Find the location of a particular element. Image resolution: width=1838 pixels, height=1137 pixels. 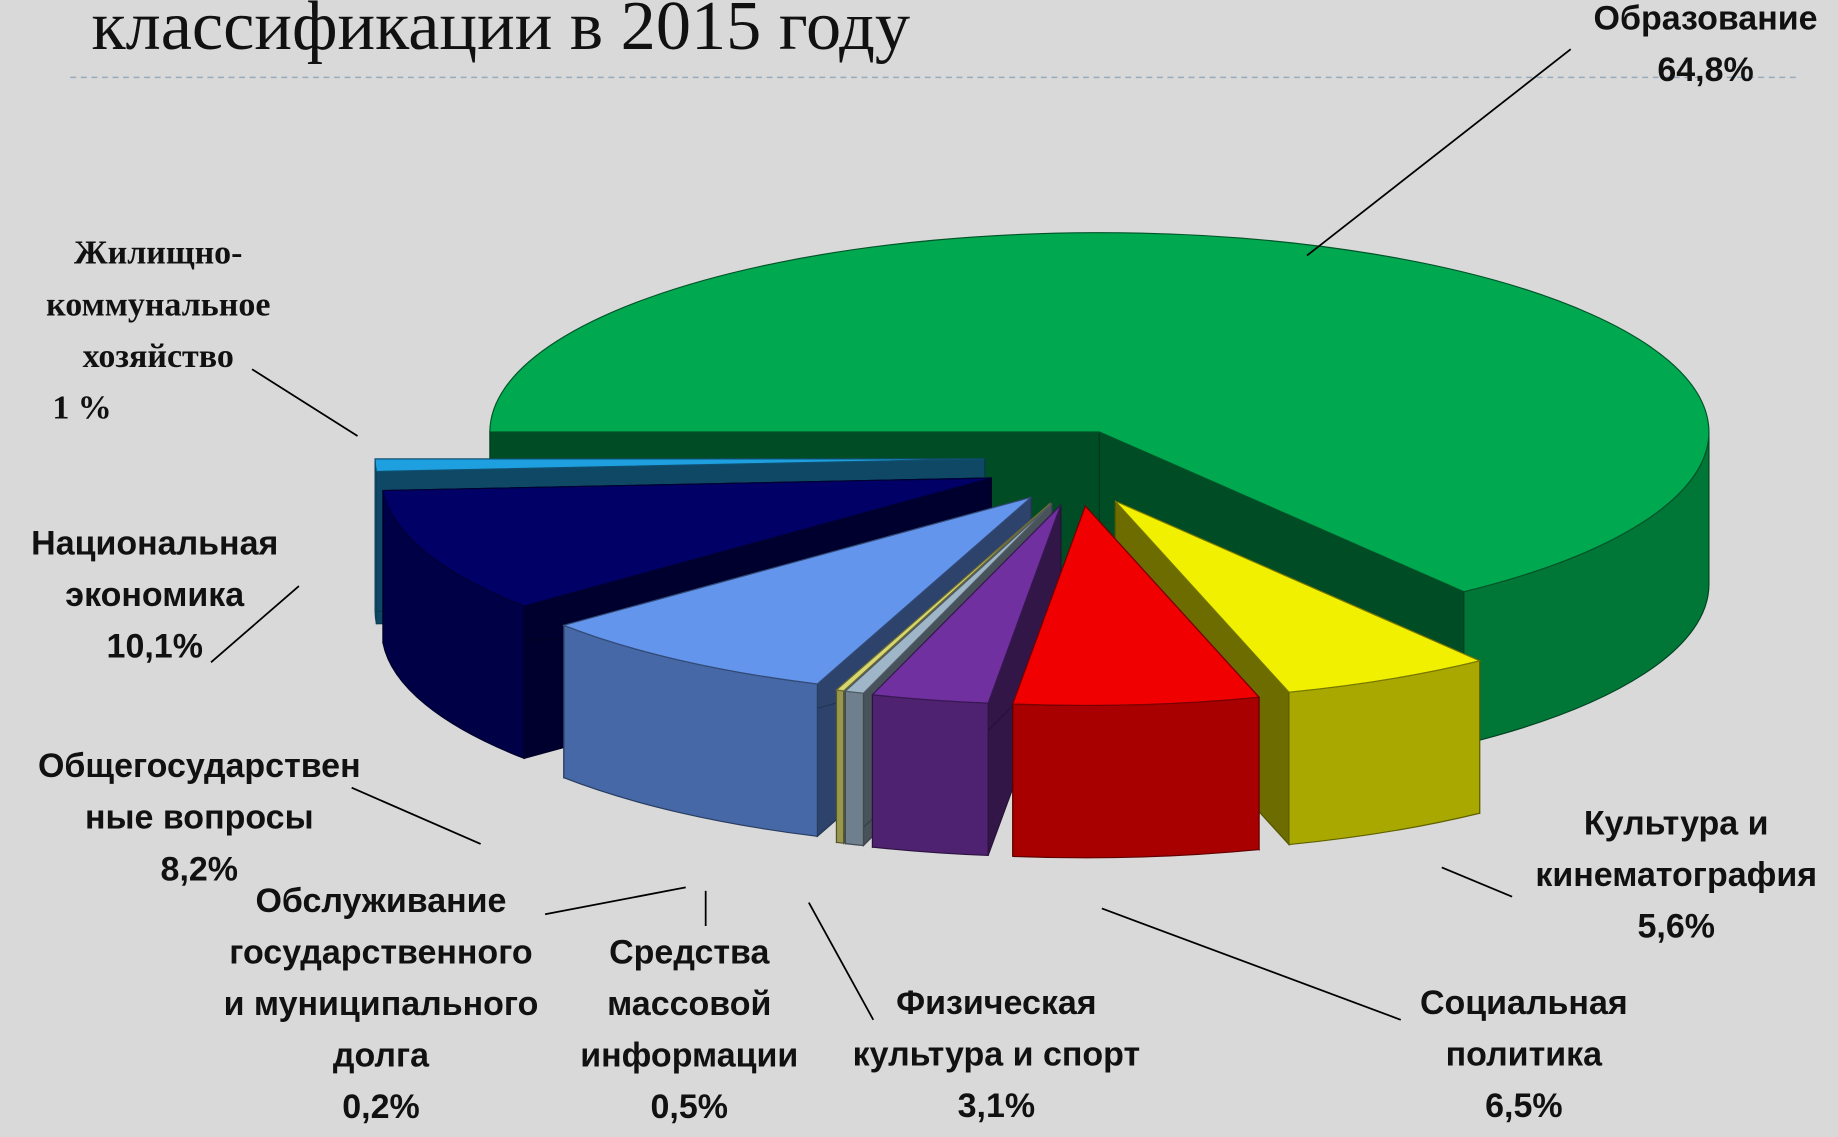

slice-label: Образование is located at coordinates (1706, 18).